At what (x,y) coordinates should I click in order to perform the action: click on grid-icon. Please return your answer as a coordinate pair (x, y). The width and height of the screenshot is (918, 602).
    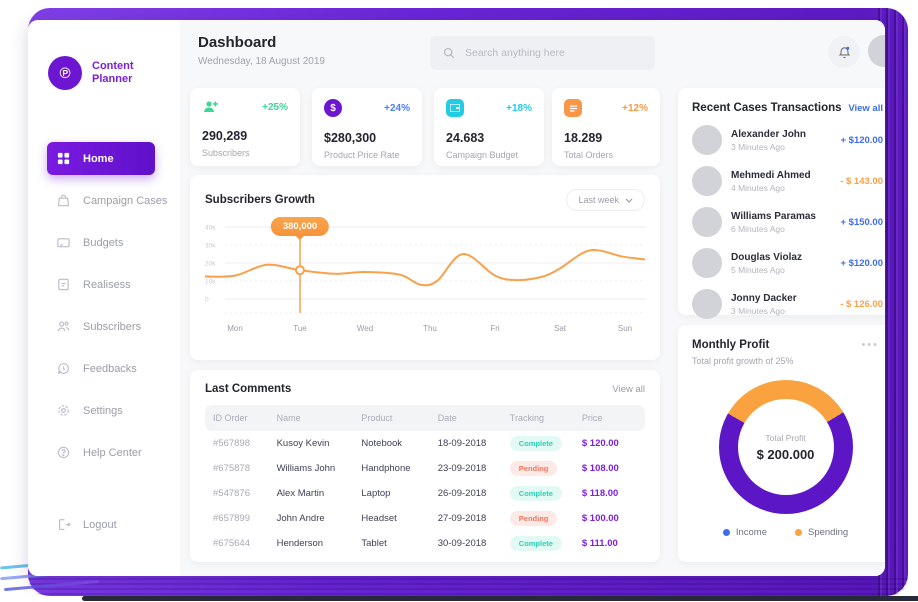
    Looking at the image, I should click on (63, 158).